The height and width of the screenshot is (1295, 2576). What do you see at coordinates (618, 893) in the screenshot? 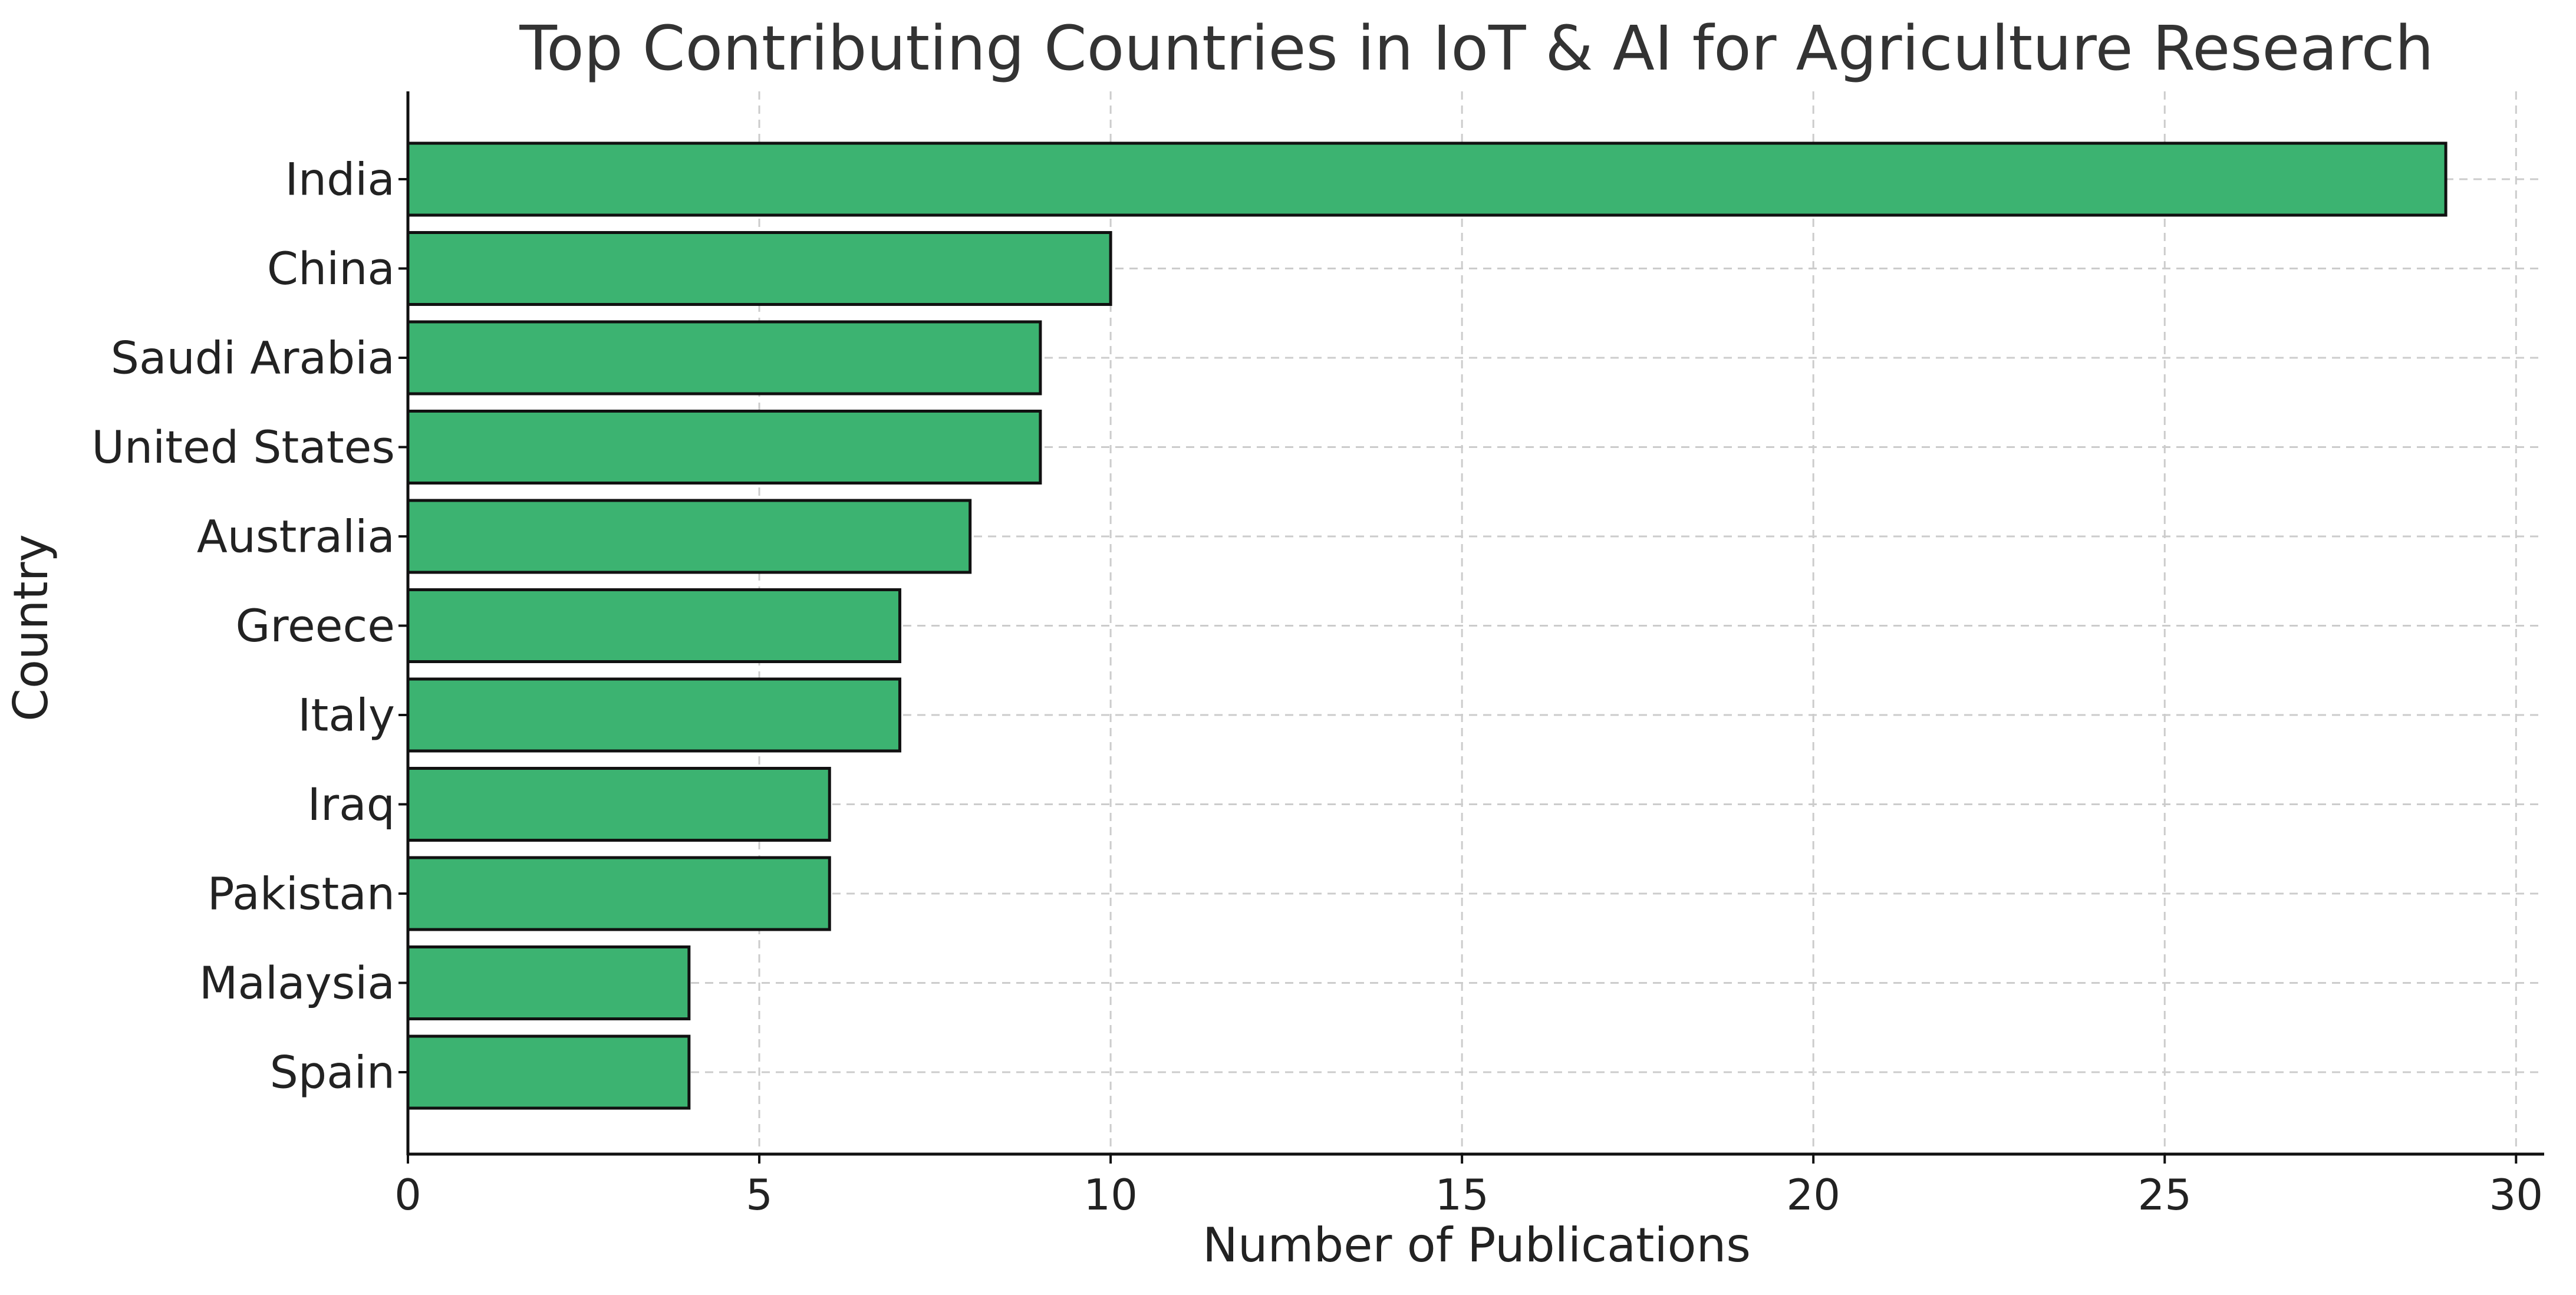
I see `bar-pakistan` at bounding box center [618, 893].